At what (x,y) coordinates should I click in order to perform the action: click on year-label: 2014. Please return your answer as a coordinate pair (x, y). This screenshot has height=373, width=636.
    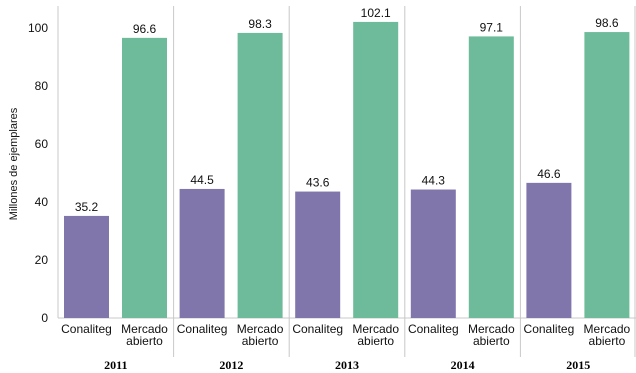
    Looking at the image, I should click on (463, 365).